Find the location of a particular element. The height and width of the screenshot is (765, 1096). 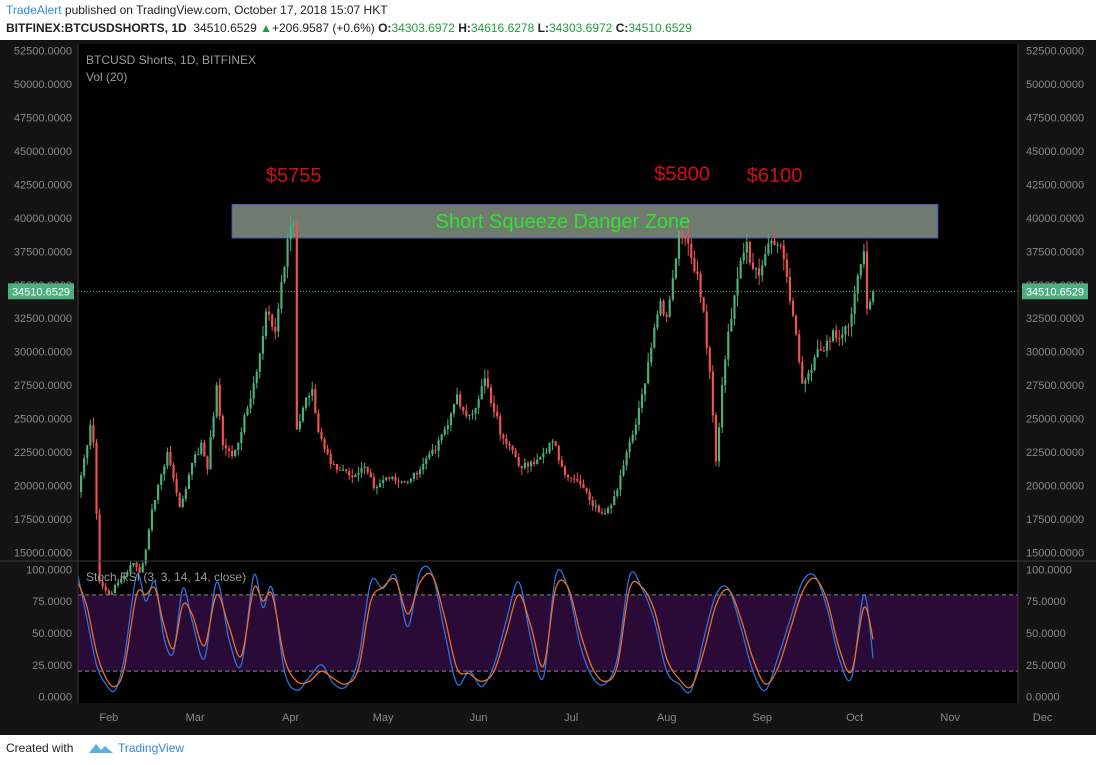

y-tick-label-left: 45000.0000 is located at coordinates (43, 152).